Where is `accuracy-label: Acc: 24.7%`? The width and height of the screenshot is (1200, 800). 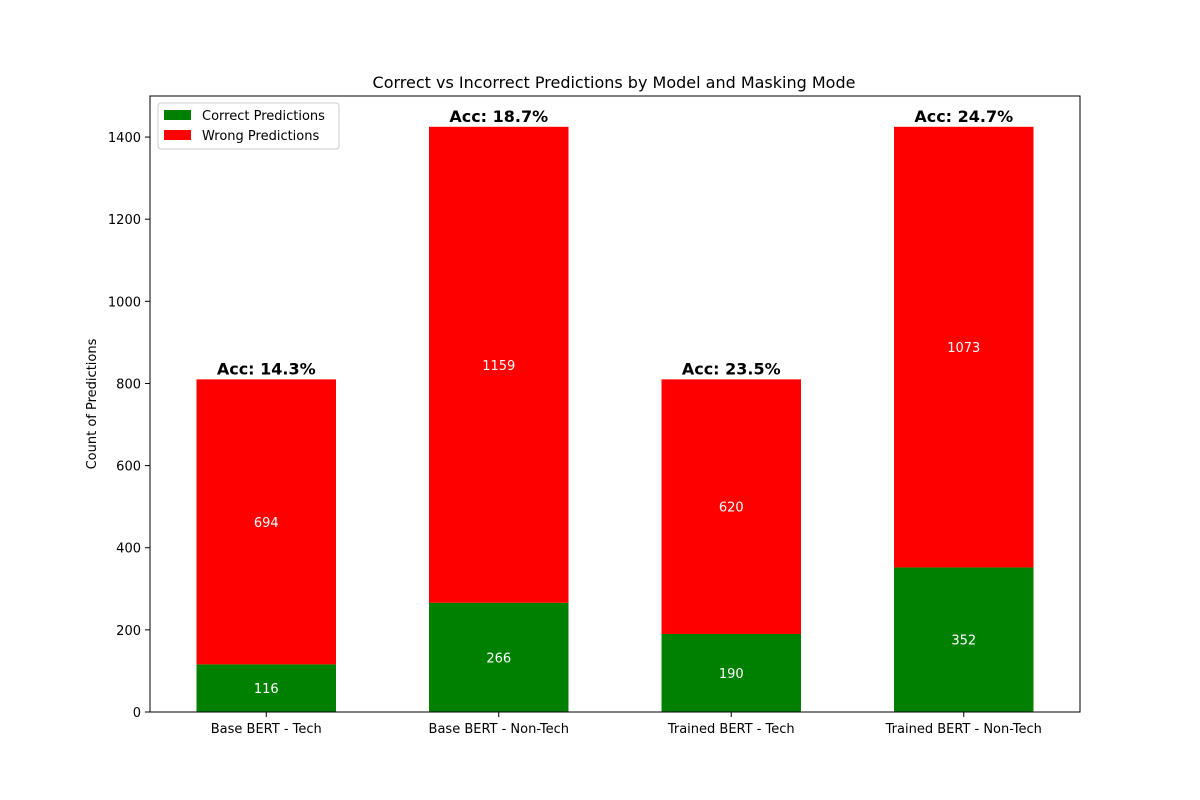
accuracy-label: Acc: 24.7% is located at coordinates (963, 116).